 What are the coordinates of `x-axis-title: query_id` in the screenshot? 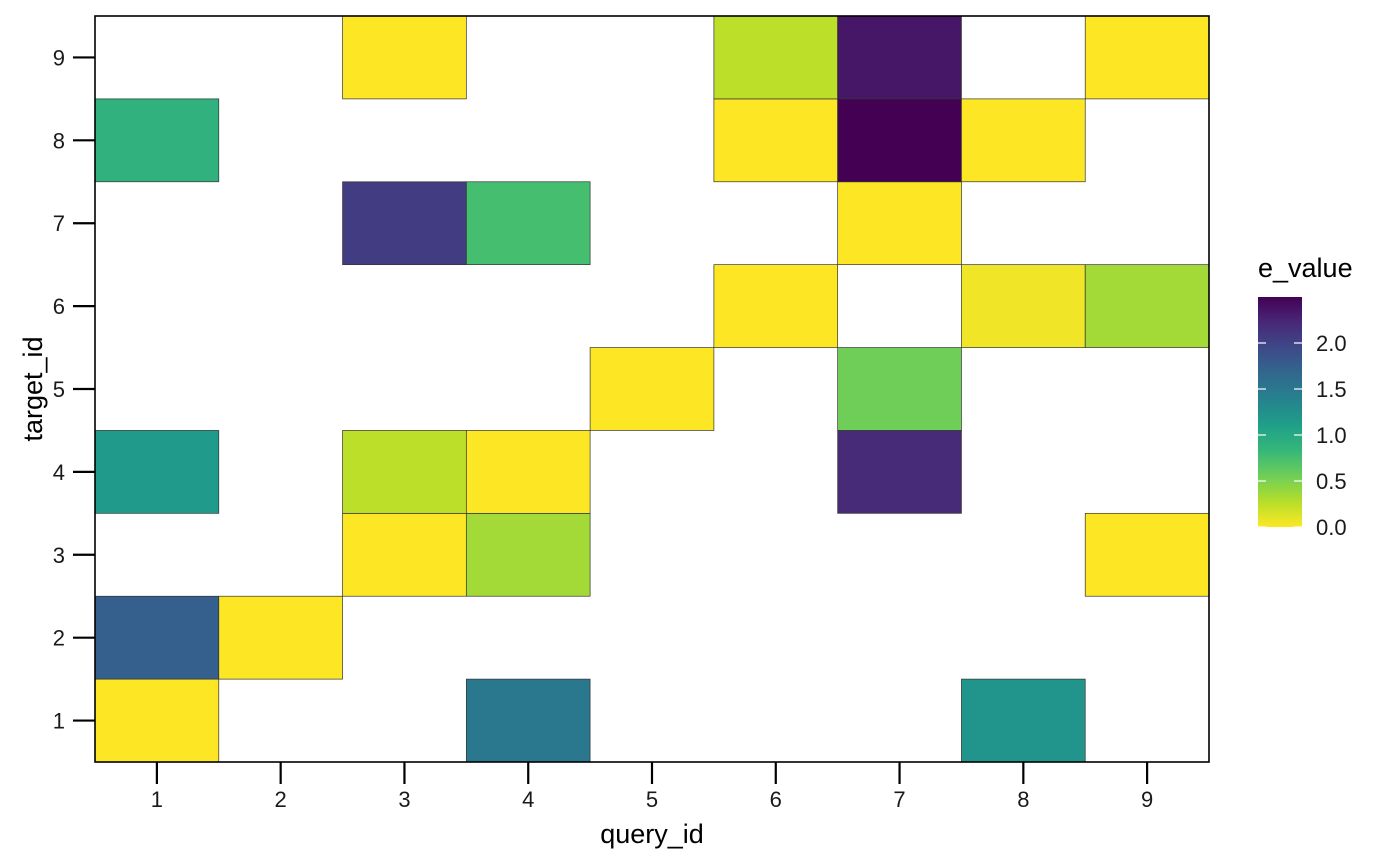 It's located at (652, 834).